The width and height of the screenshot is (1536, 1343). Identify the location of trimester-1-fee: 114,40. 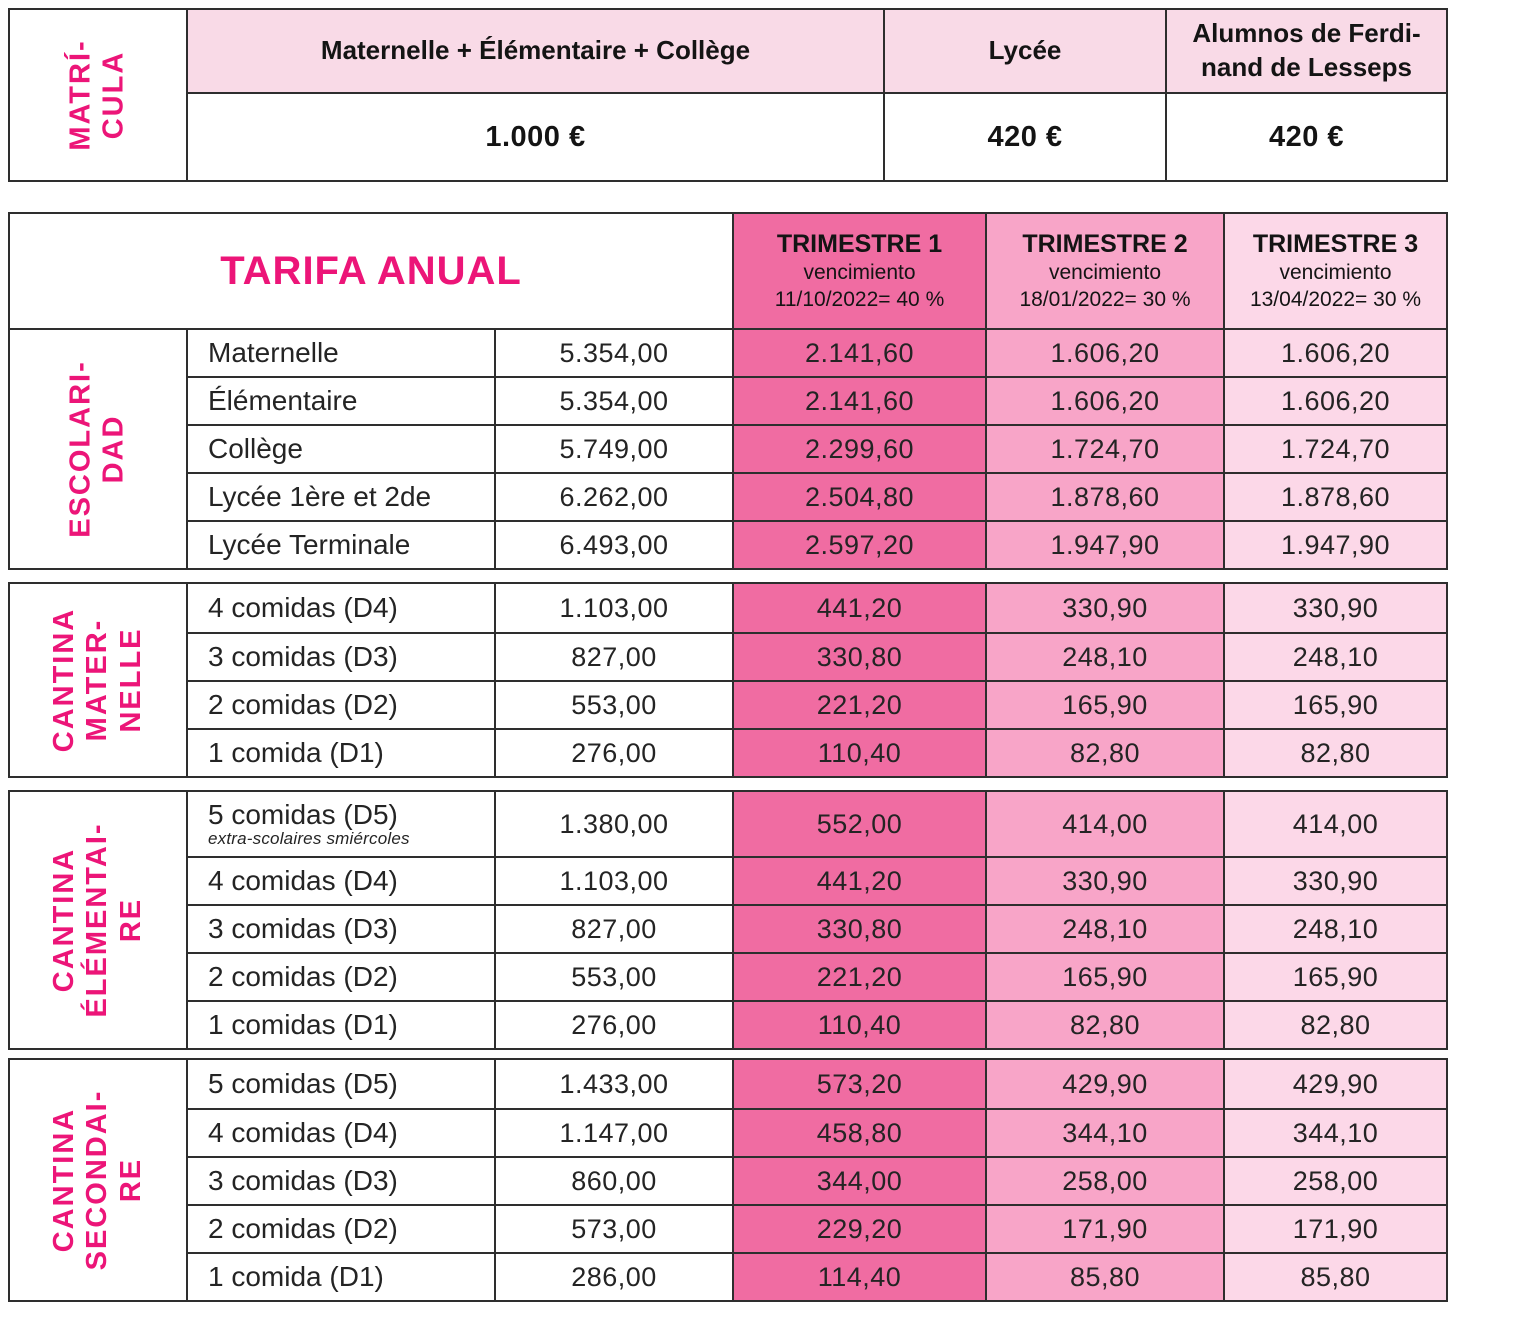
(858, 1276).